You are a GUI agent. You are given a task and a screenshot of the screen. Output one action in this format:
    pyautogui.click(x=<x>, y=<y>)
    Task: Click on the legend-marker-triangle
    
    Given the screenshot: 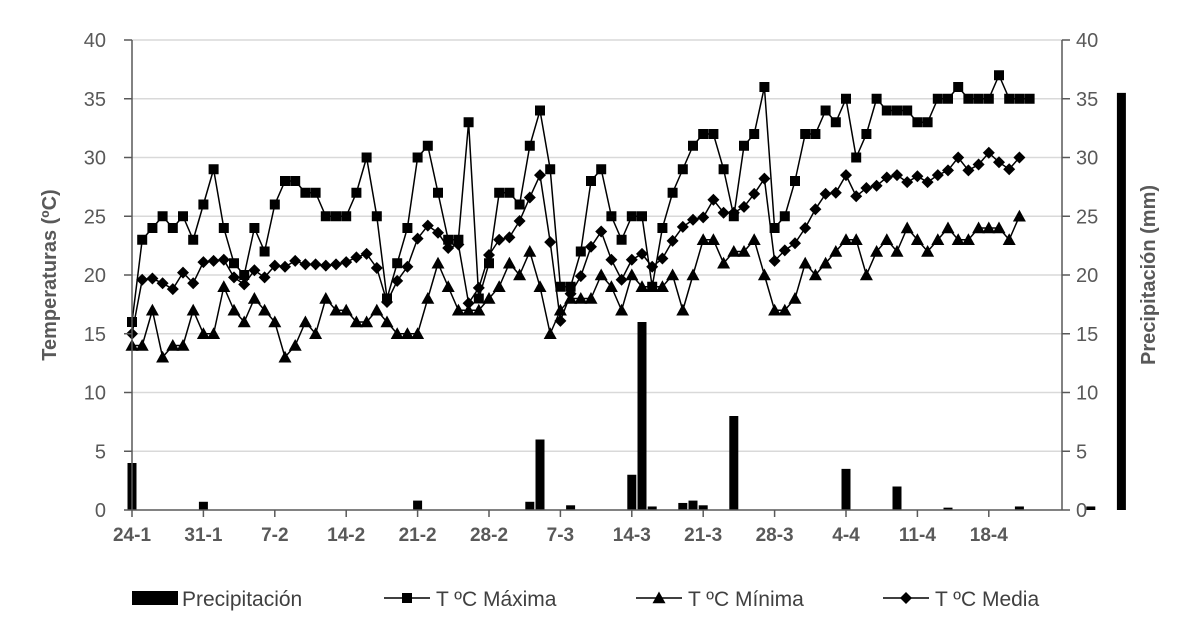 What is the action you would take?
    pyautogui.click(x=659, y=597)
    